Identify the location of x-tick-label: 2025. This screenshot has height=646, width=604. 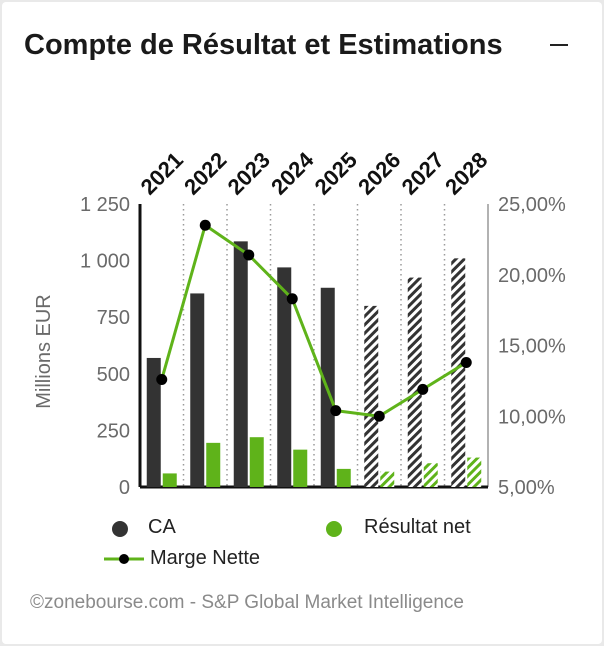
(336, 173).